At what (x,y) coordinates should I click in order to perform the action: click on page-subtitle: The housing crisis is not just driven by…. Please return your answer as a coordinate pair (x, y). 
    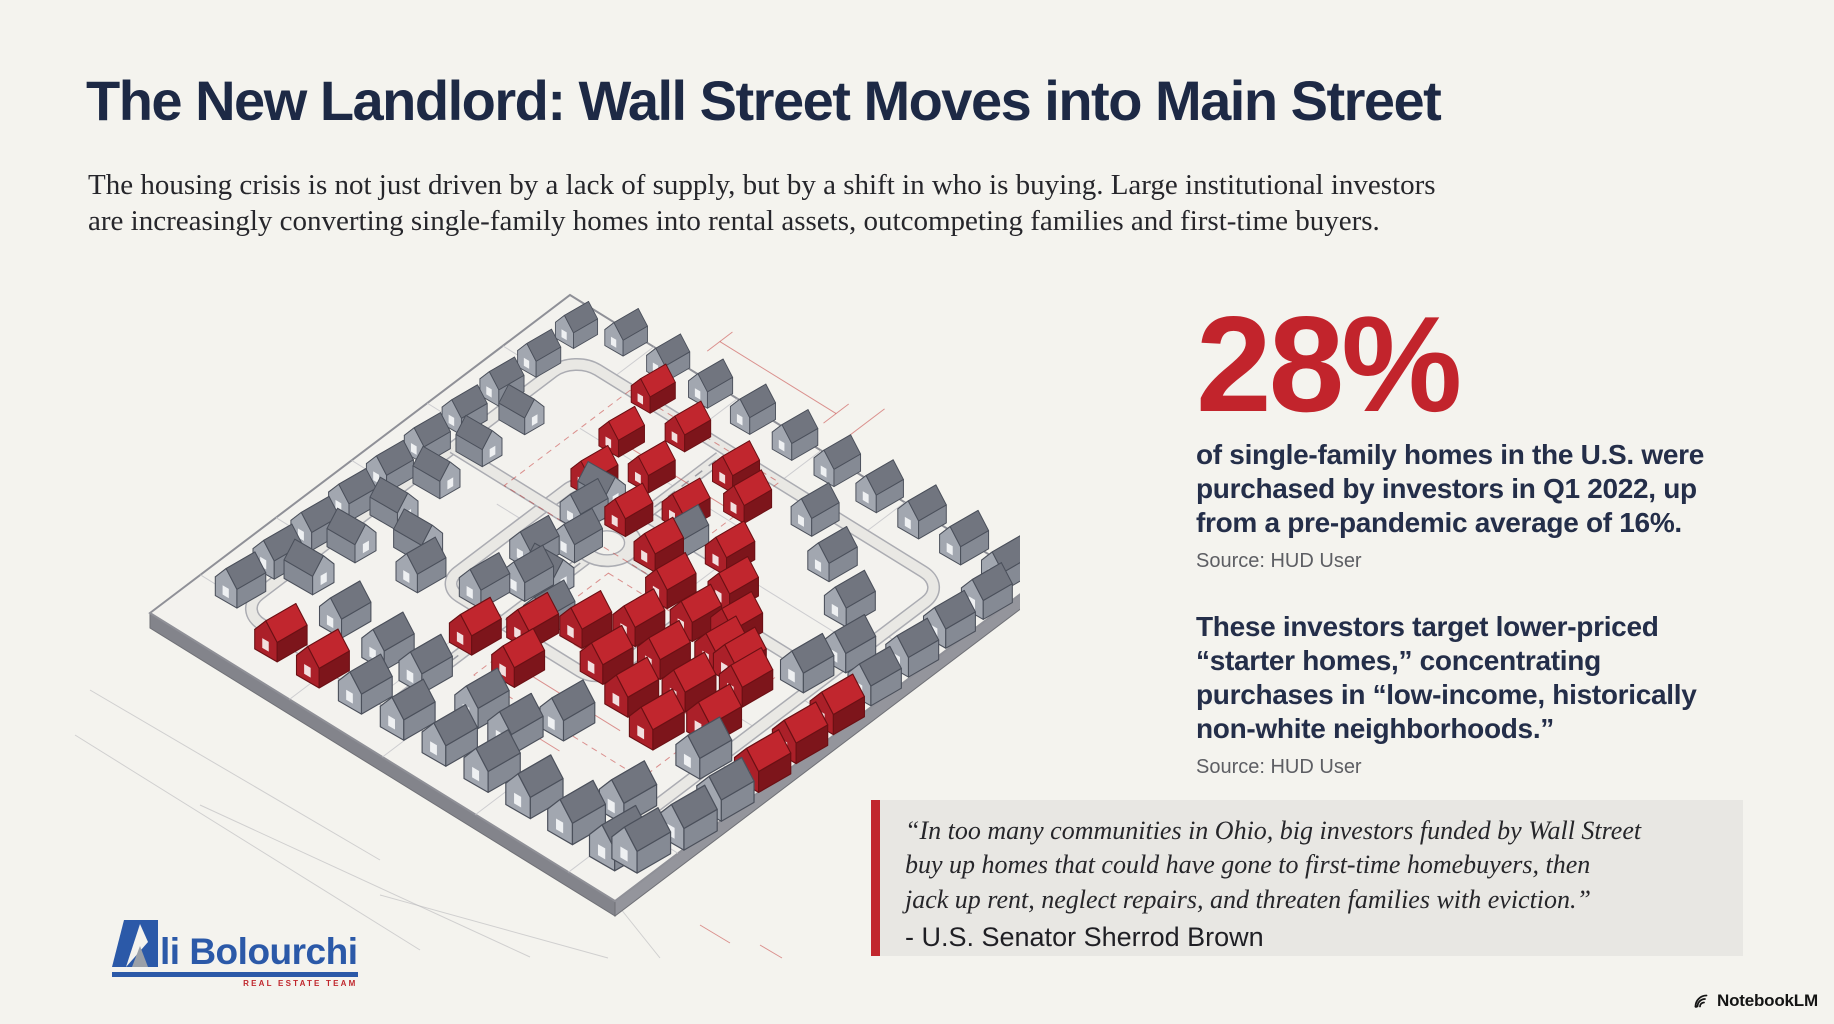
    Looking at the image, I should click on (762, 203).